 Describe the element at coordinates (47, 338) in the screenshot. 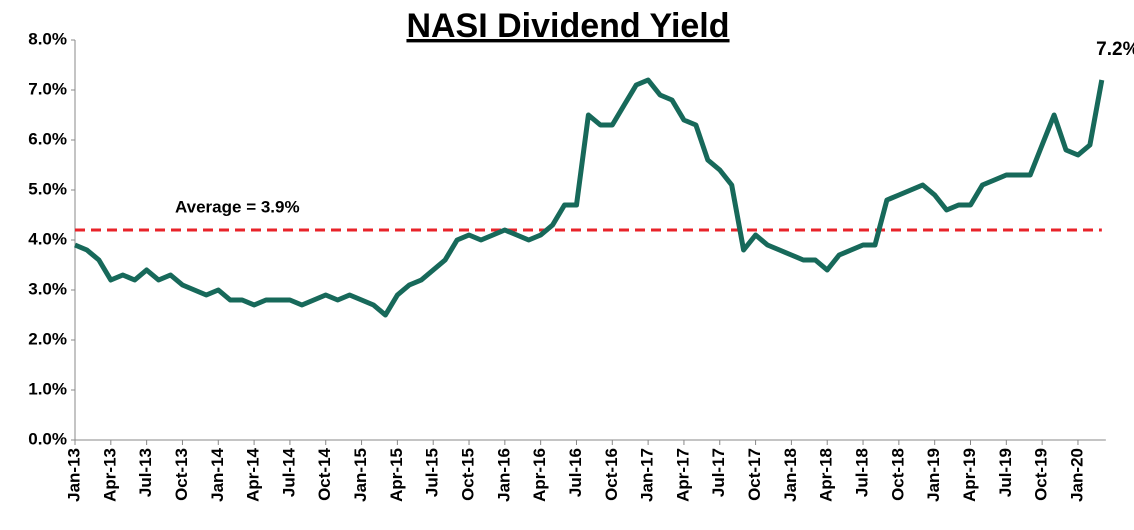

I see `y-tick-label: 2.0%` at that location.